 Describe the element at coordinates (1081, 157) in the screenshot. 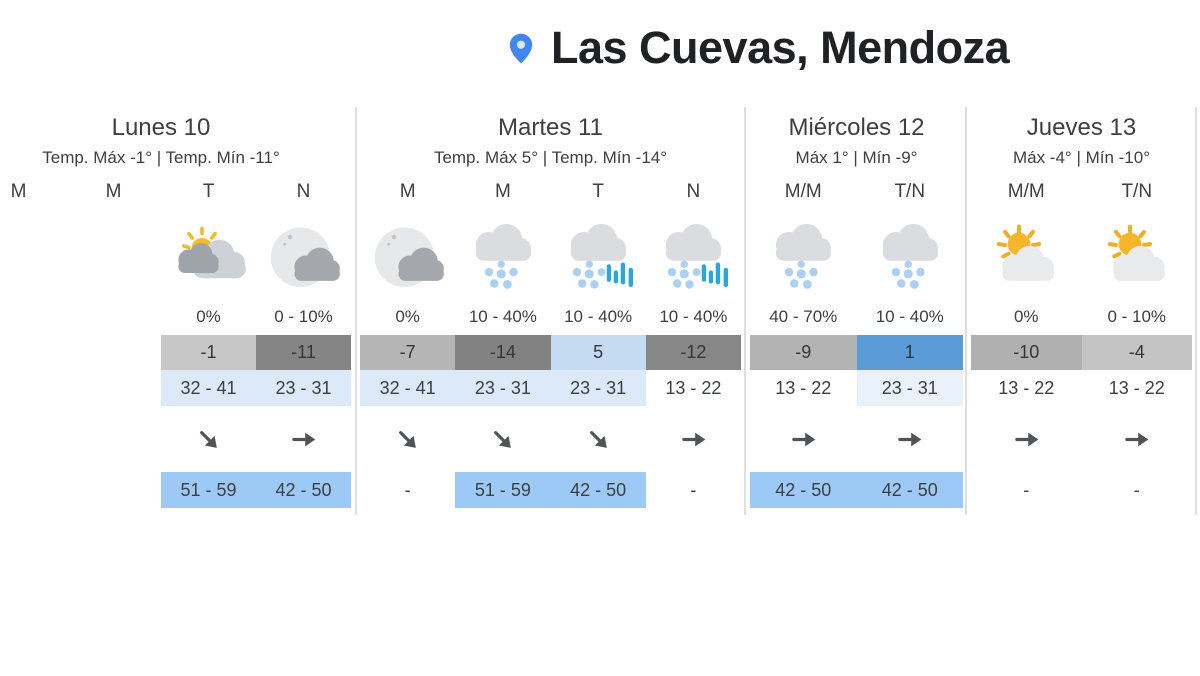

I see `day-temp-summary: Máx -4° | Mín -10°` at that location.